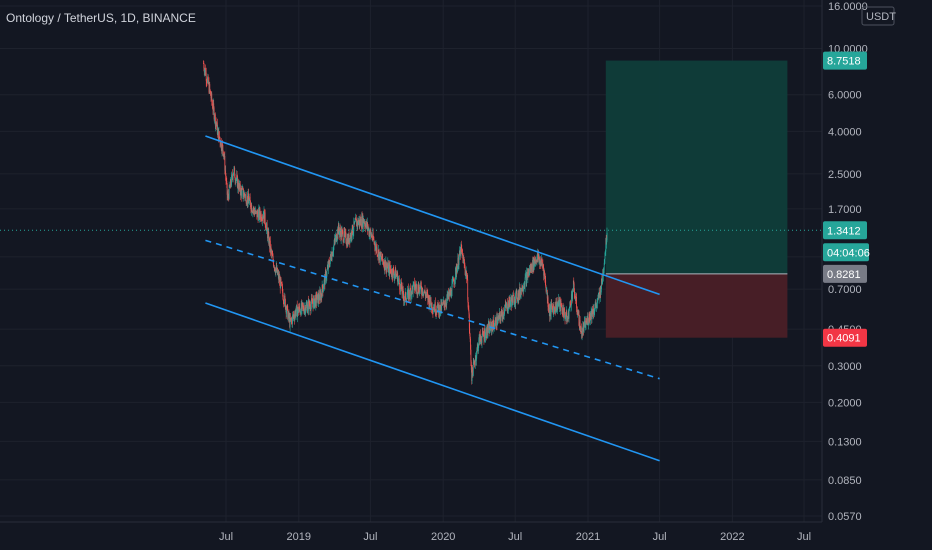 This screenshot has width=932, height=550. I want to click on loss-zone, so click(696, 305).